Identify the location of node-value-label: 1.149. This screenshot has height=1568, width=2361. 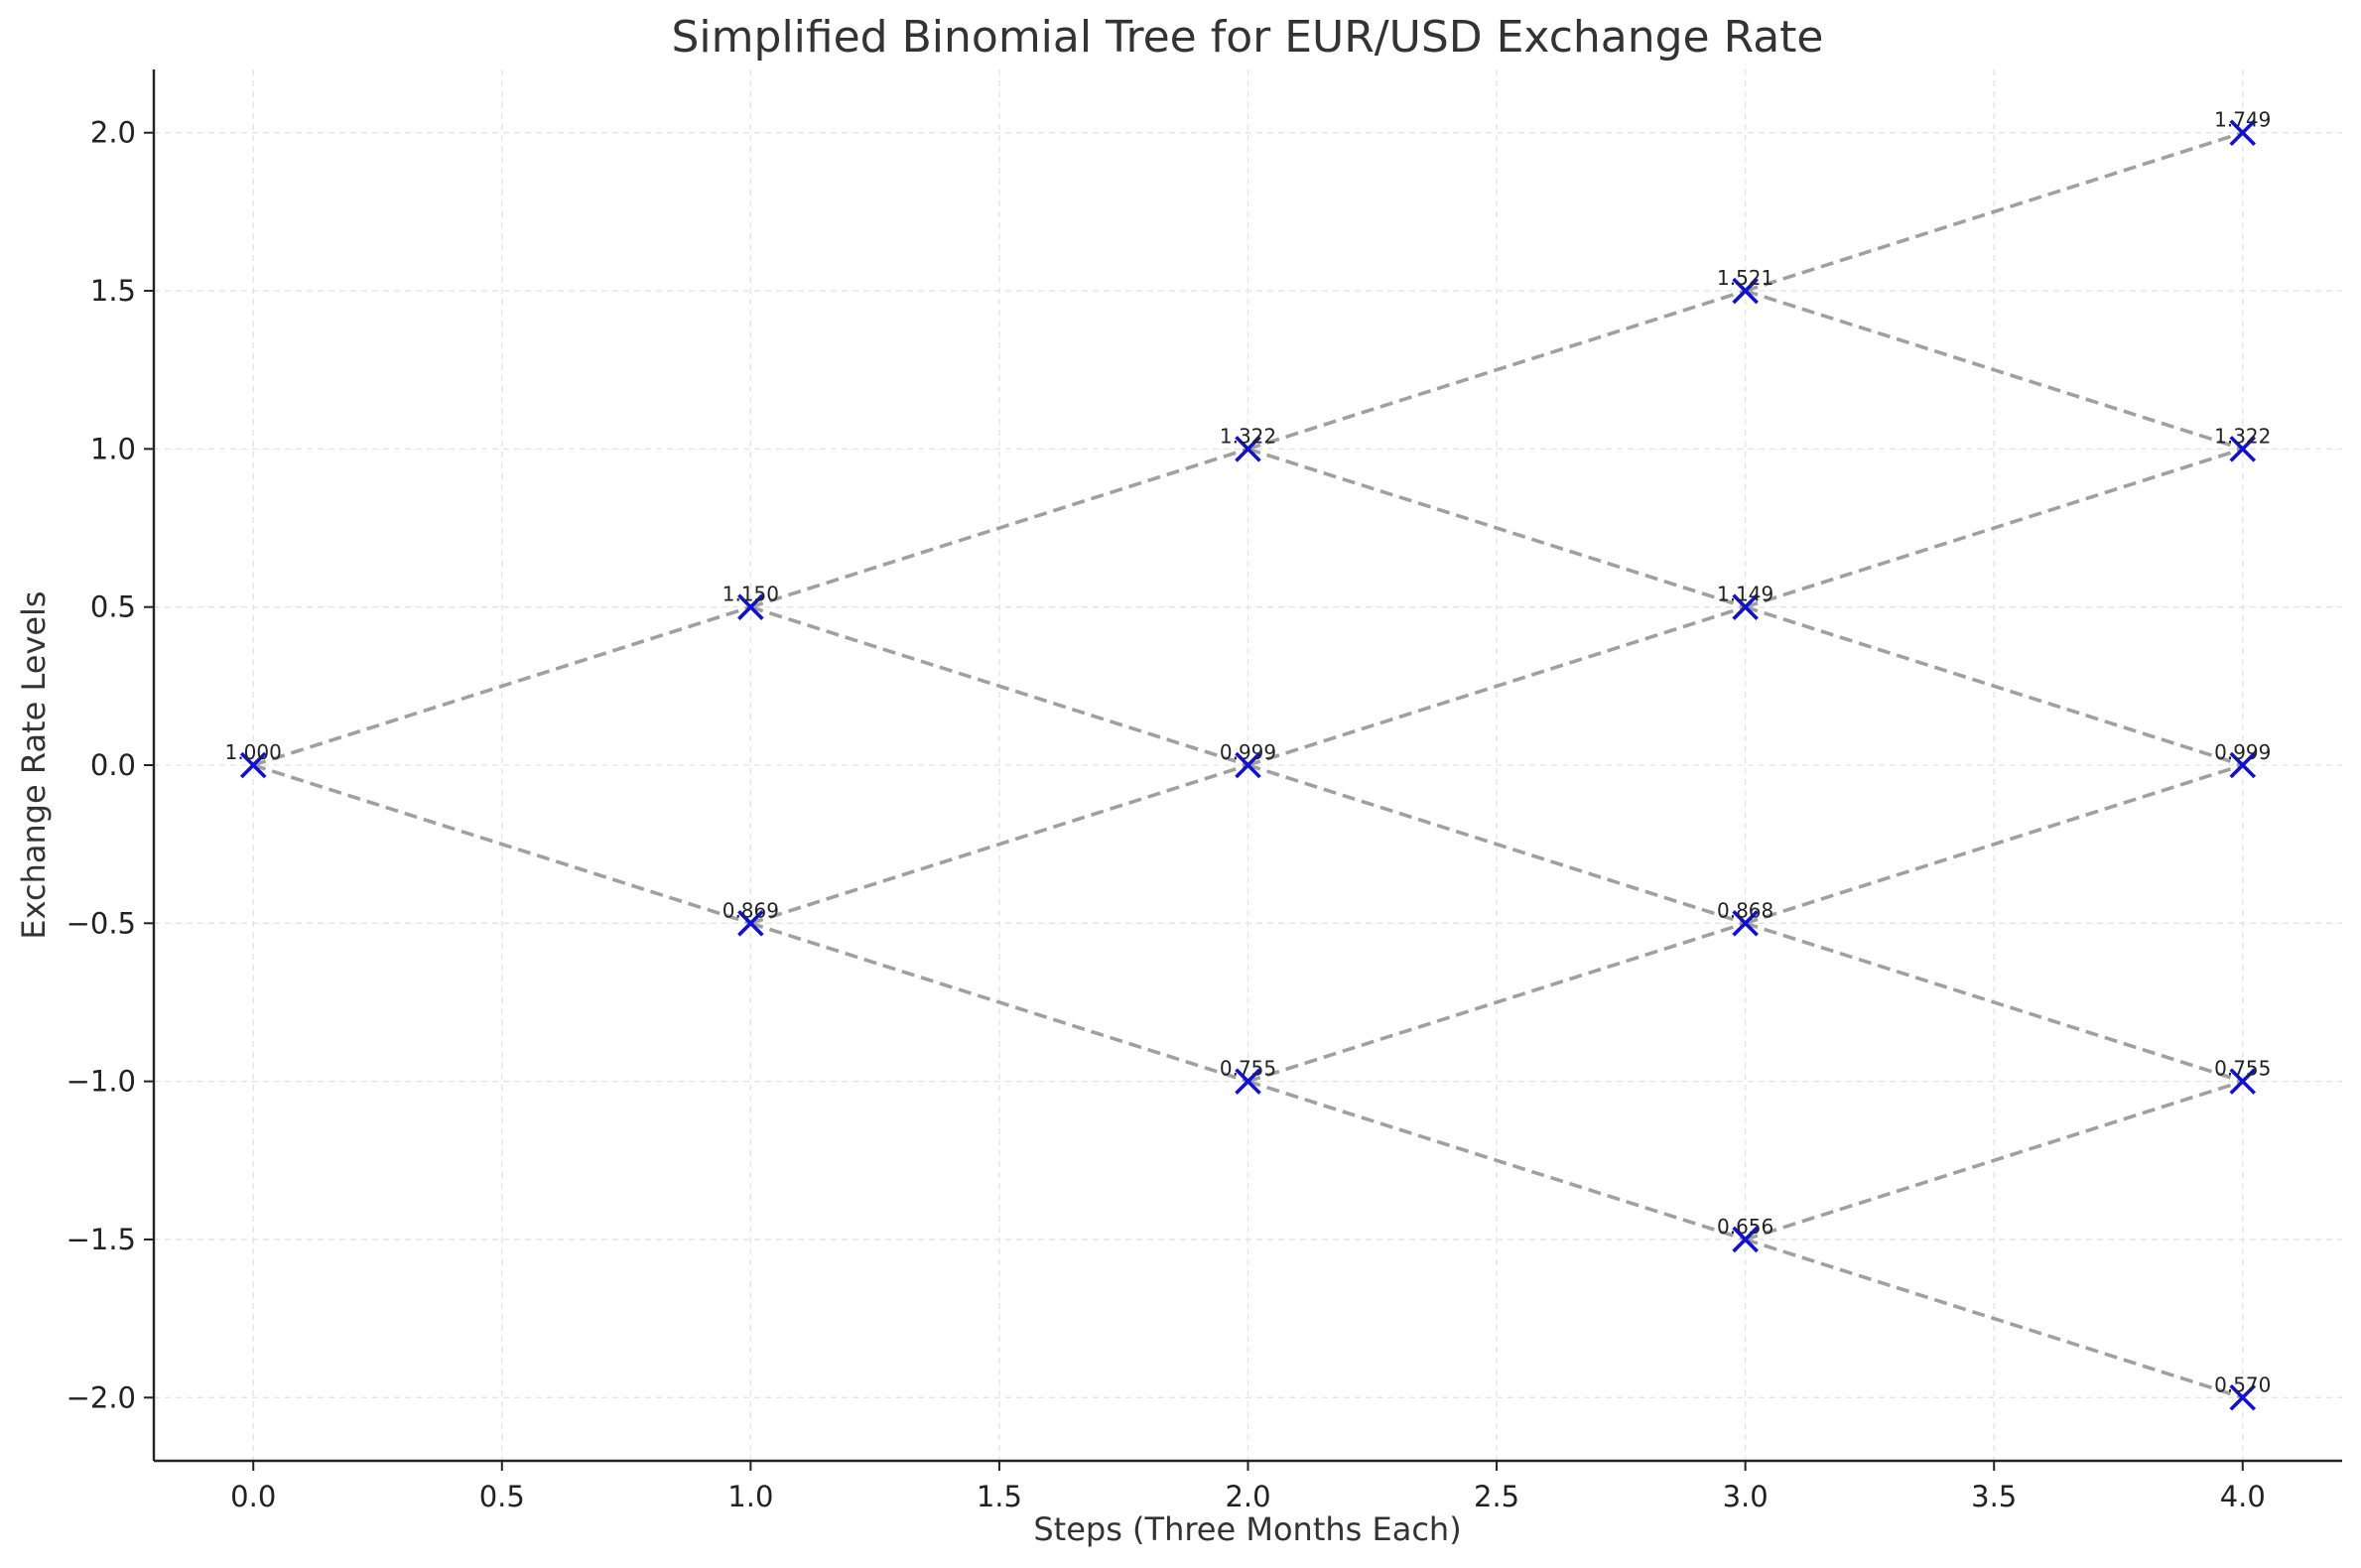
(1745, 594).